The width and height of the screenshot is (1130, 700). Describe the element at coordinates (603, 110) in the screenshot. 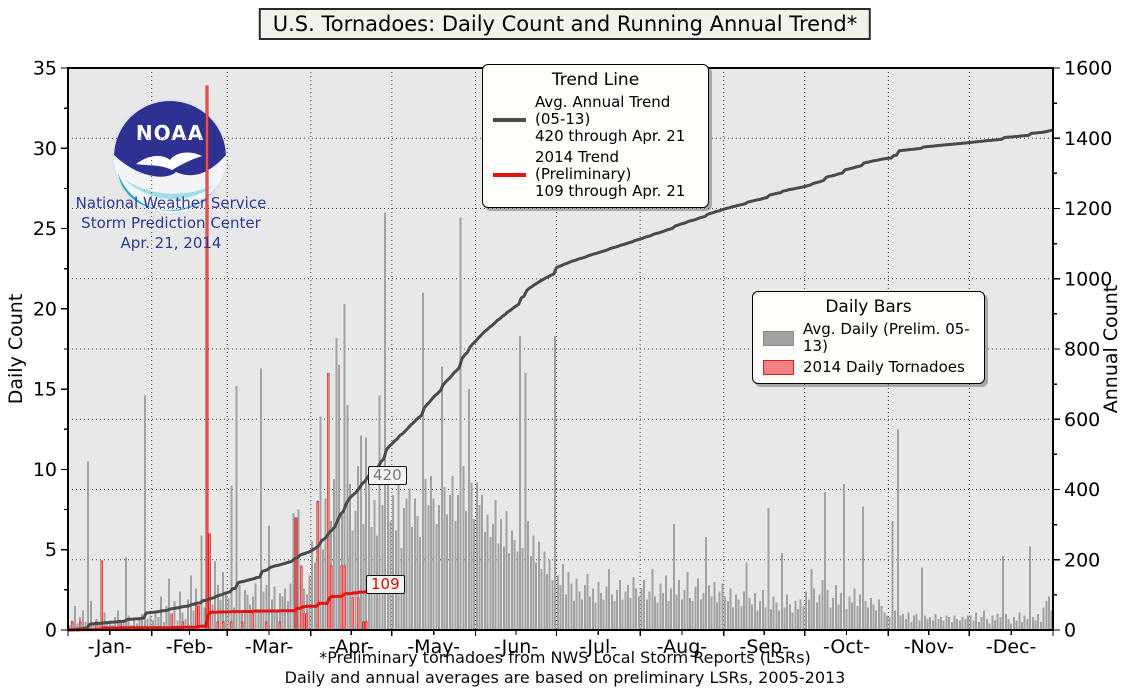

I see `avg-trend-label-line1: Avg. Annual Trend (05-13)` at that location.